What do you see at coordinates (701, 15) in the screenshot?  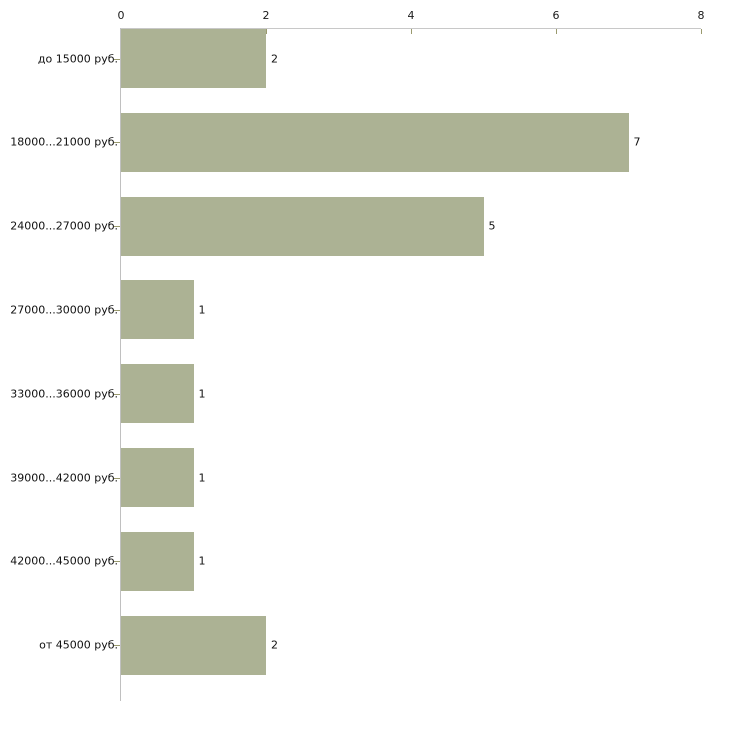 I see `x-tick-label: 8` at bounding box center [701, 15].